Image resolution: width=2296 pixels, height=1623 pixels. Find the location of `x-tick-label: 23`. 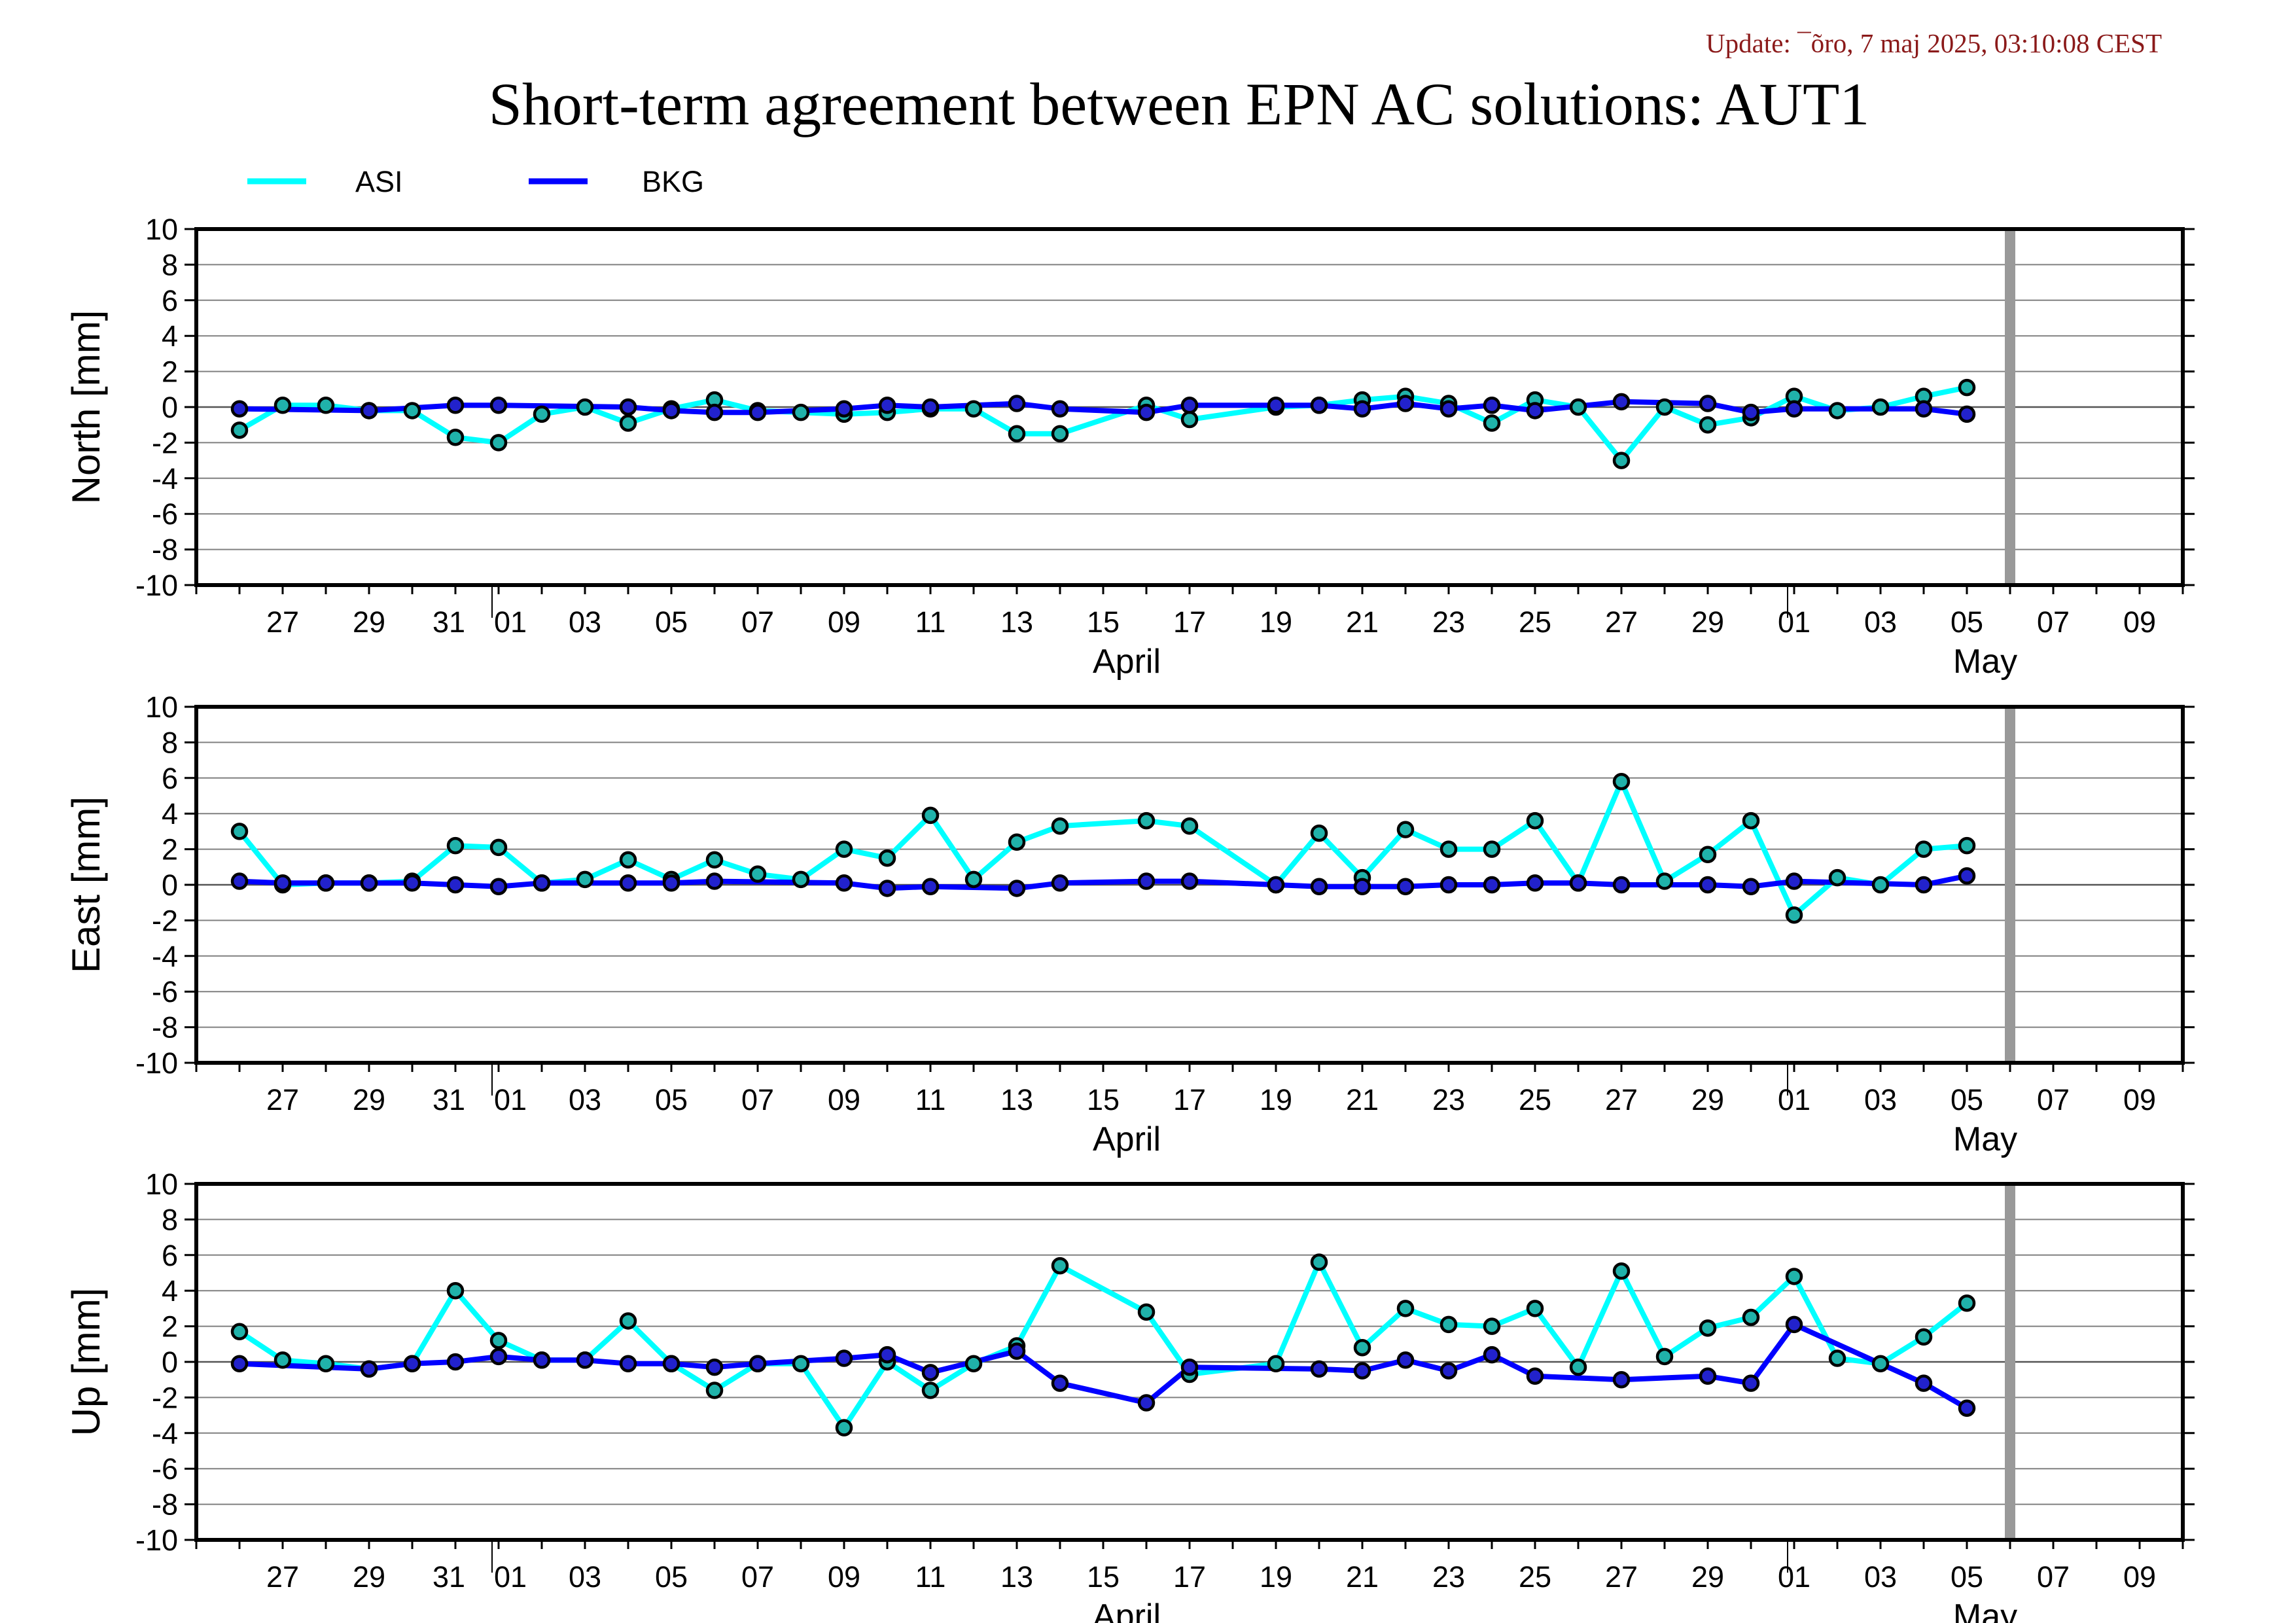

x-tick-label: 23 is located at coordinates (1449, 1099).